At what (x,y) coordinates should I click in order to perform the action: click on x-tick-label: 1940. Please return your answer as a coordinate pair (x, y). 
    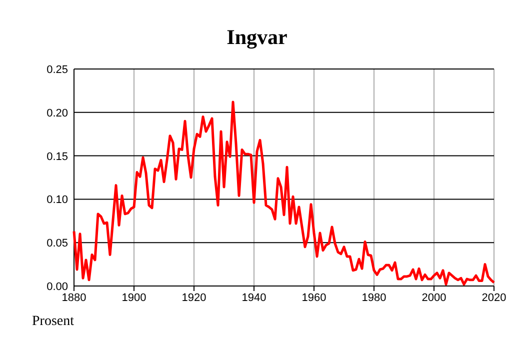
    Looking at the image, I should click on (254, 298).